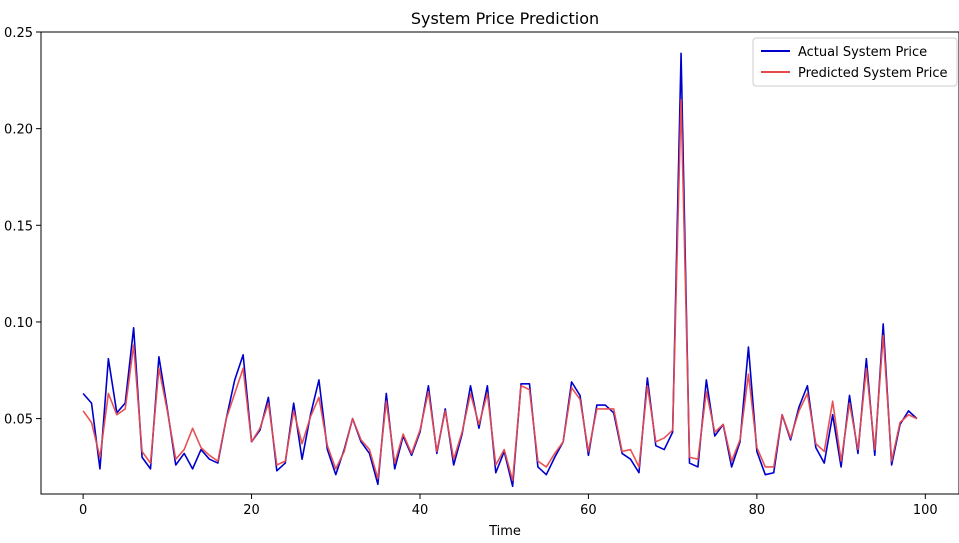 This screenshot has height=543, width=959. Describe the element at coordinates (18, 33) in the screenshot. I see `y-tick-label: 0.25` at that location.